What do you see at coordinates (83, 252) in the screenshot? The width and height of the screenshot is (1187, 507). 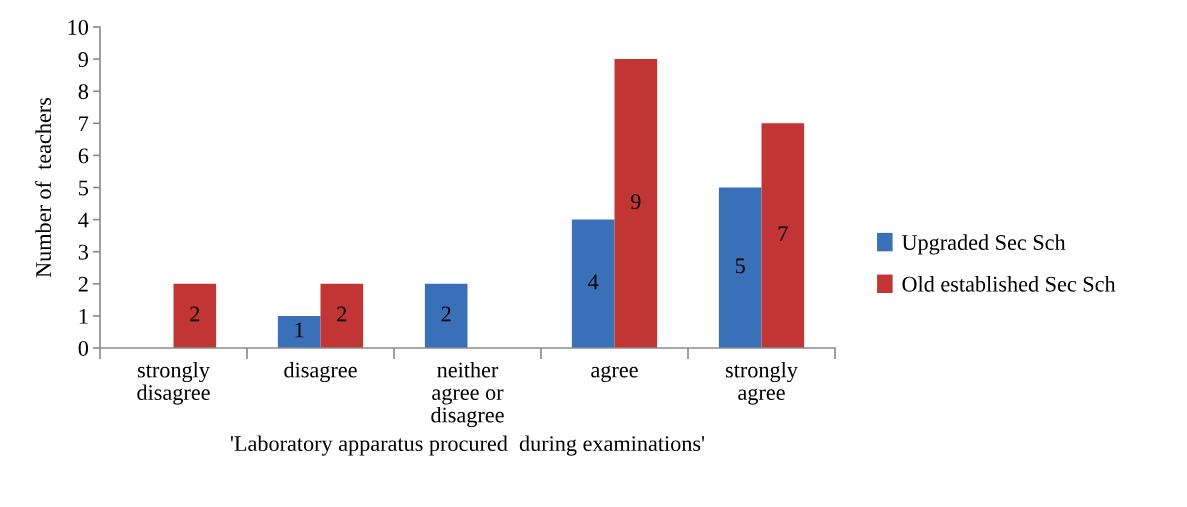 I see `y-tick-label: 3` at bounding box center [83, 252].